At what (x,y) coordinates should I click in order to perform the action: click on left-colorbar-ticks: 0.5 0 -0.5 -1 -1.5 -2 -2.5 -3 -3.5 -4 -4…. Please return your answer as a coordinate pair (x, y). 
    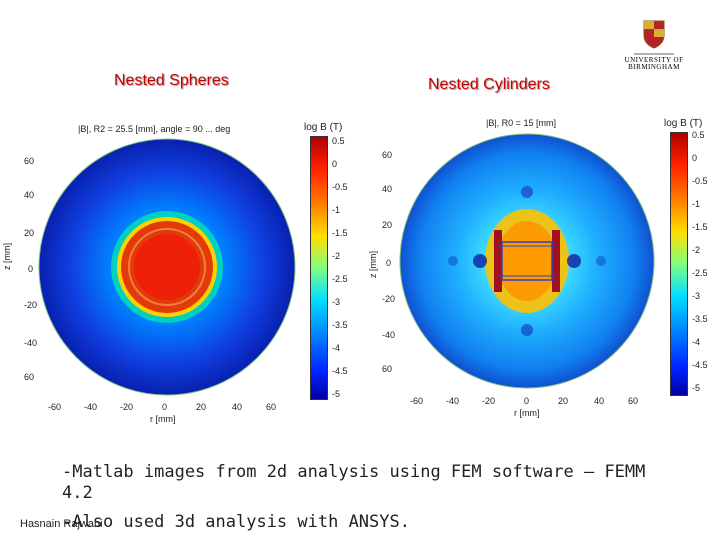
    Looking at the image, I should click on (347, 271).